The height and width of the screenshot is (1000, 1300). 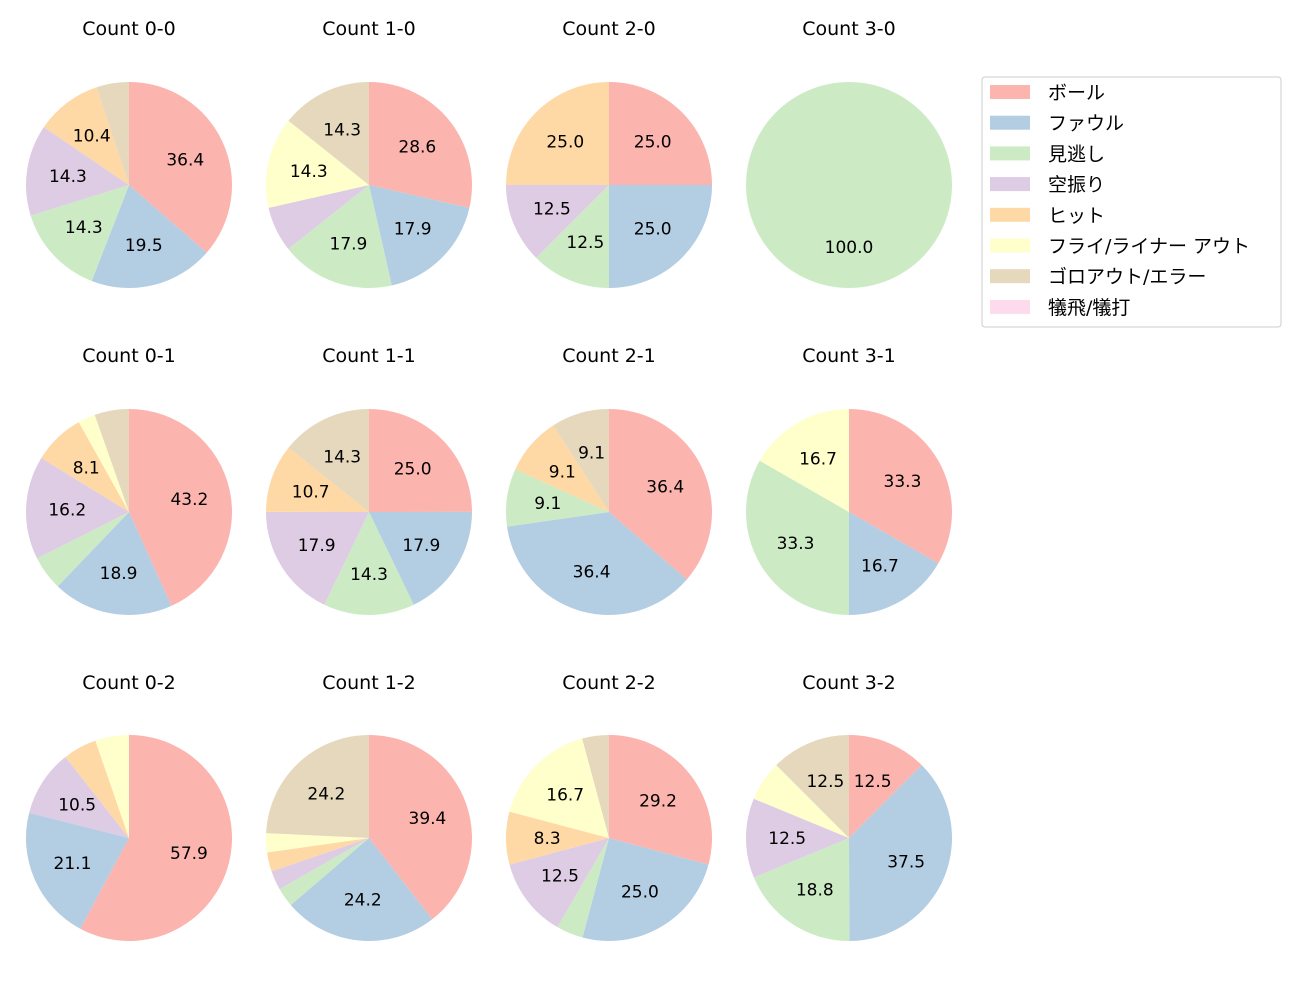 What do you see at coordinates (129, 683) in the screenshot?
I see `pie-title: Count 0-2` at bounding box center [129, 683].